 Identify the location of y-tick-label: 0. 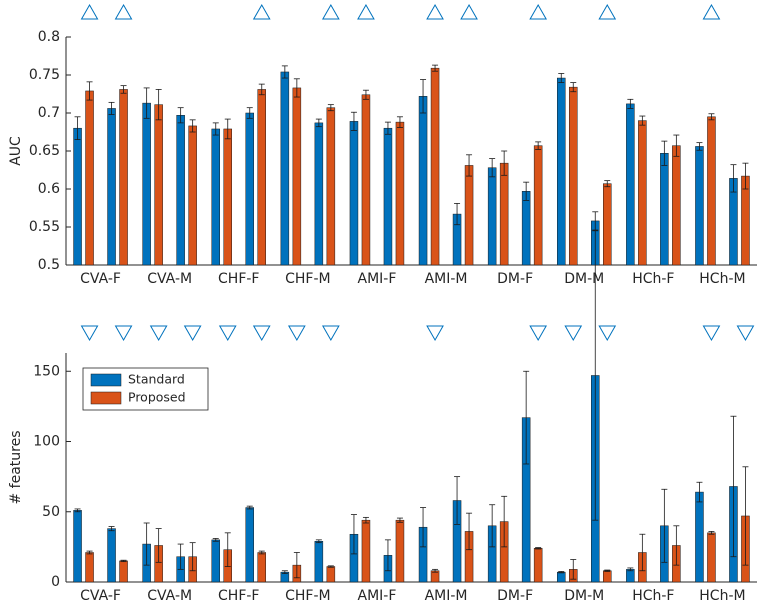
(55, 582).